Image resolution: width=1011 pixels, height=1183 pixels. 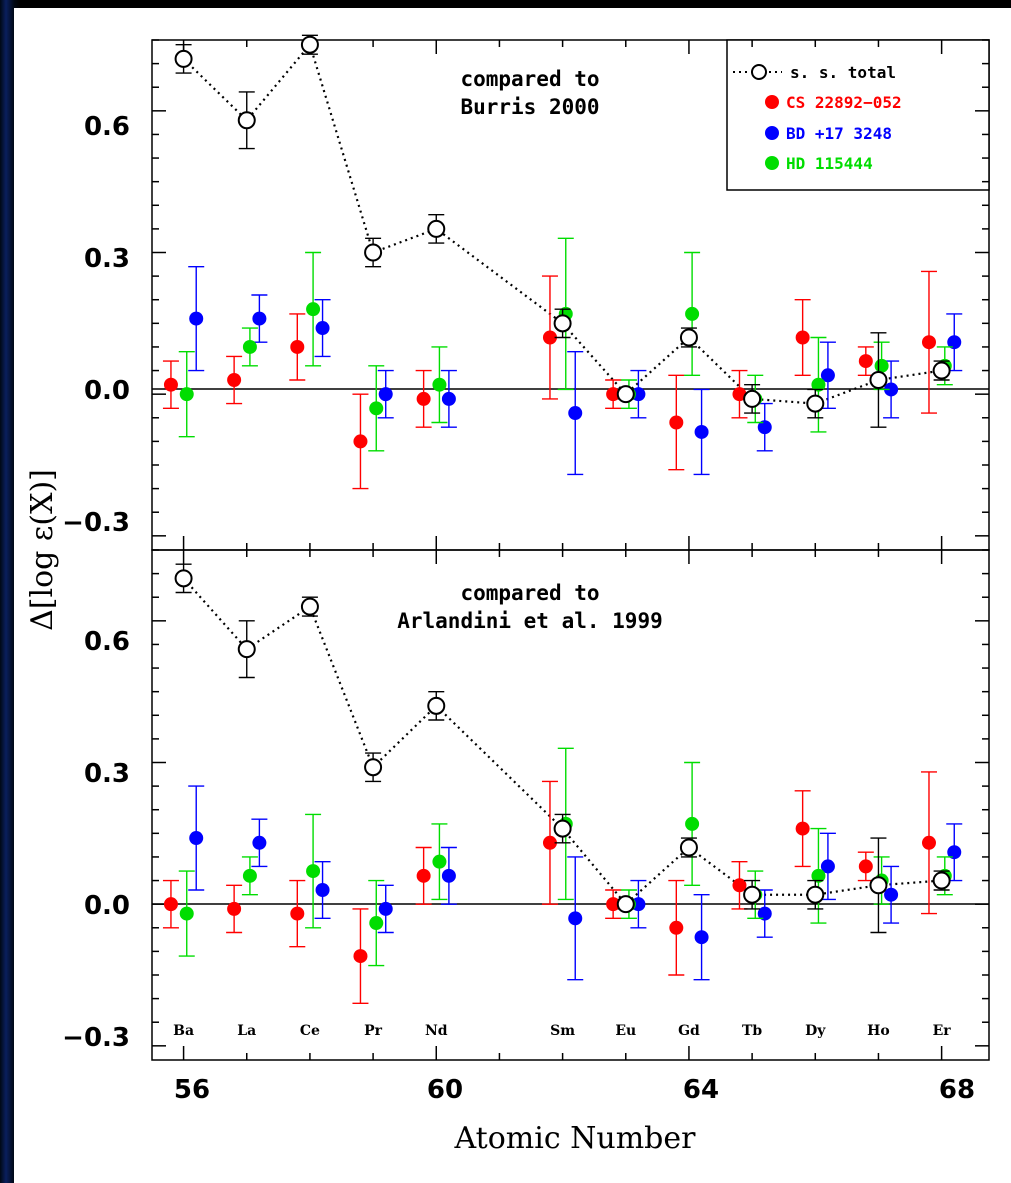 What do you see at coordinates (562, 1031) in the screenshot?
I see `element-label: Sm` at bounding box center [562, 1031].